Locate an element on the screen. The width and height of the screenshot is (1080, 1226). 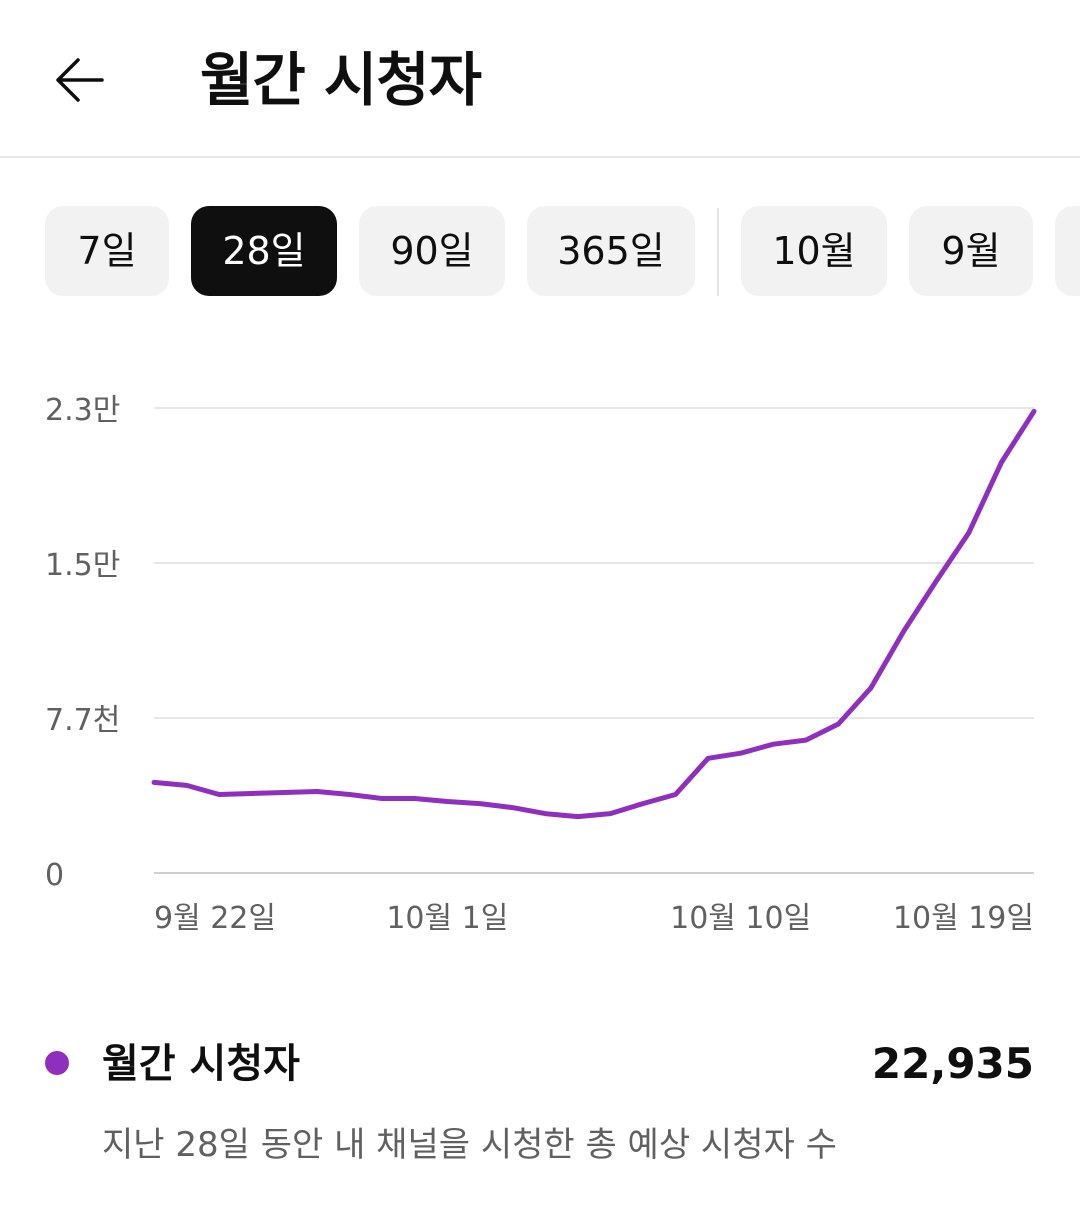
y-tick-label: 7.7천 is located at coordinates (82, 720).